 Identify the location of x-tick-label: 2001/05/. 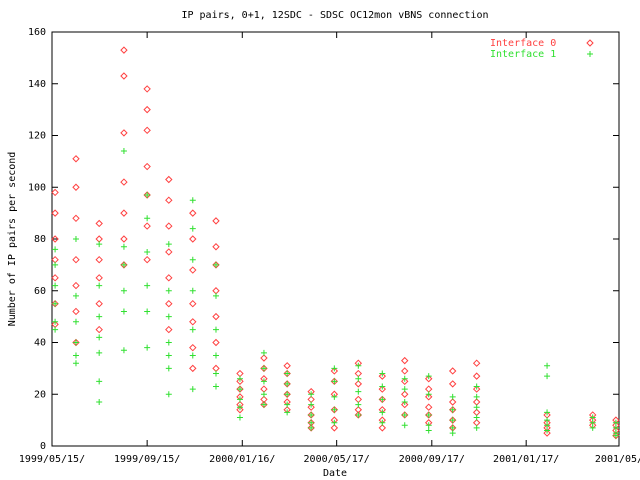
(617, 459).